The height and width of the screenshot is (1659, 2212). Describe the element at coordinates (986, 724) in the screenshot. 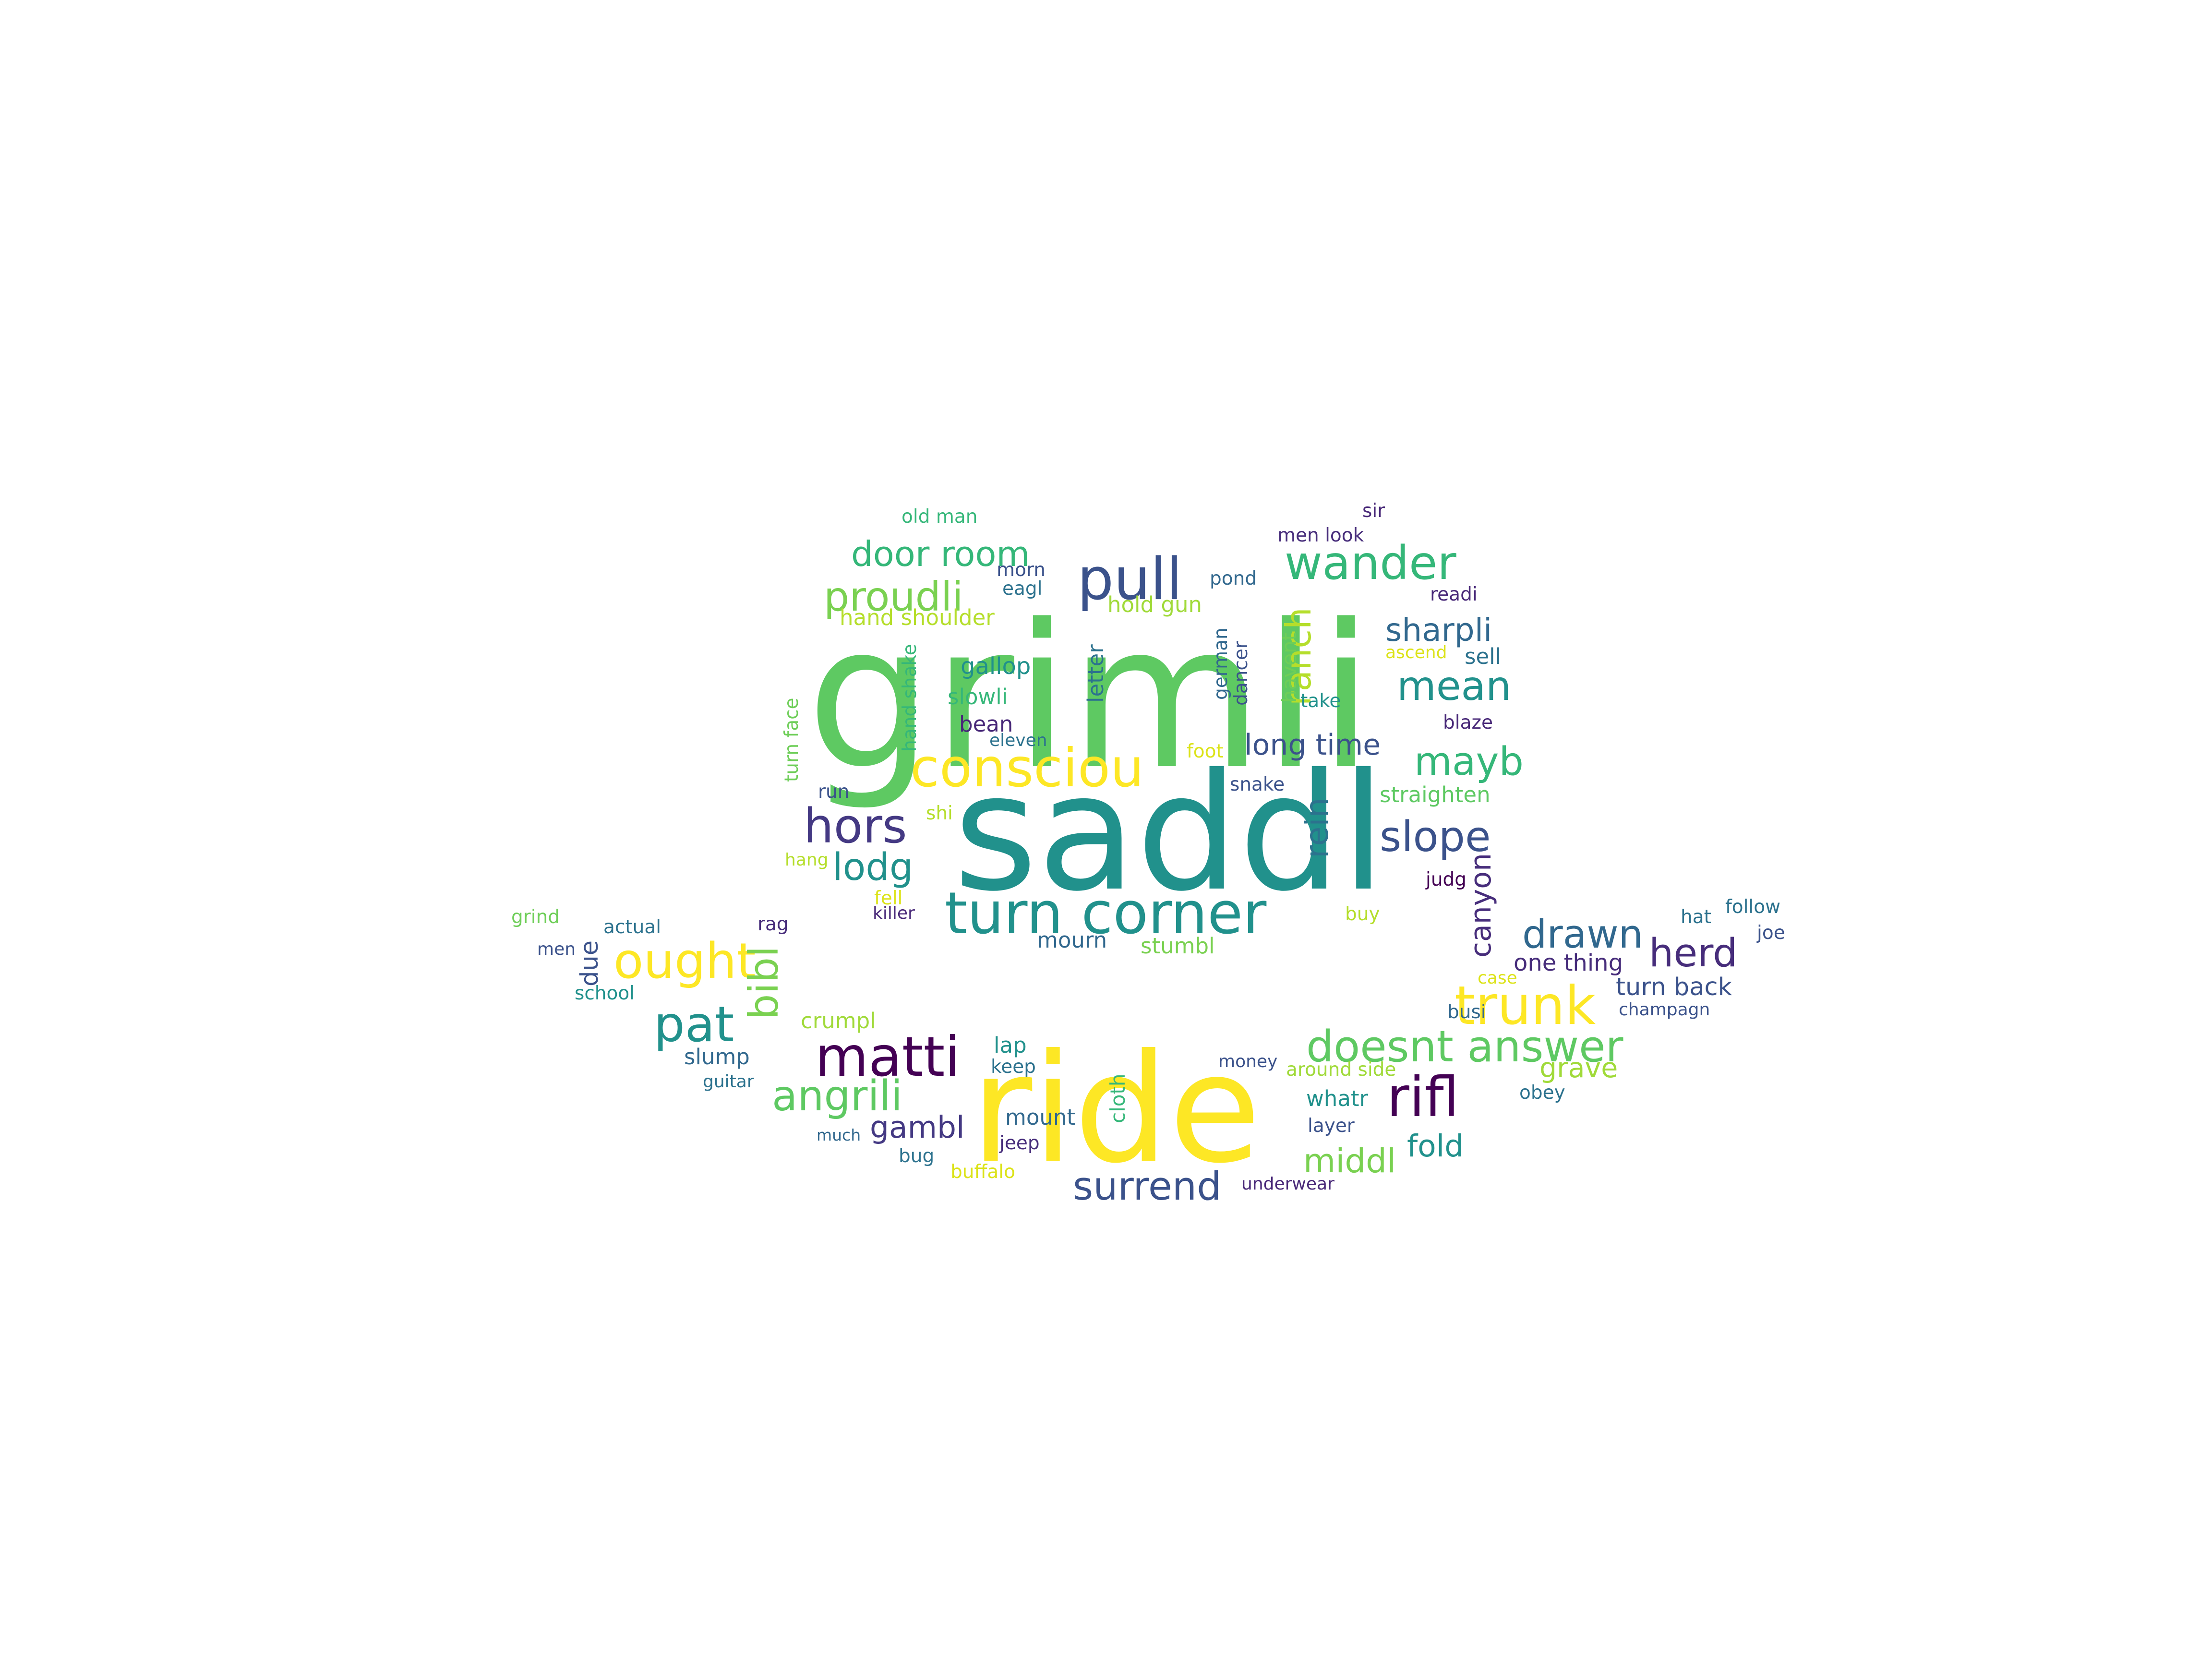

I see `word-bean: bean` at that location.